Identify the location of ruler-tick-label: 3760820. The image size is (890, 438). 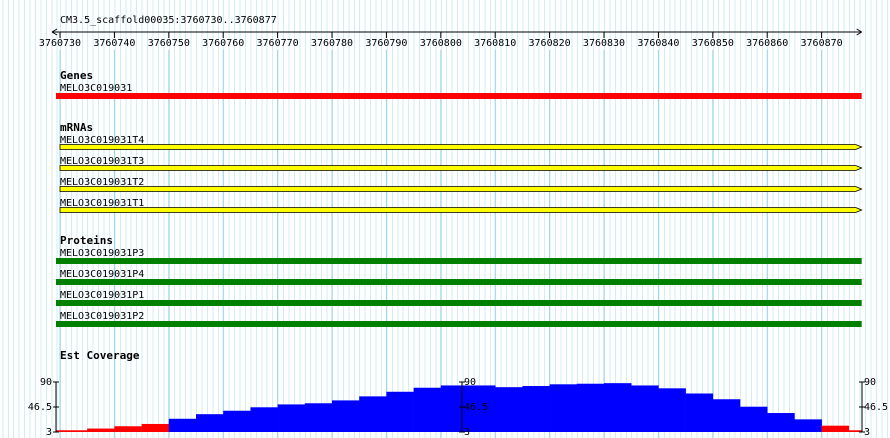
(550, 43).